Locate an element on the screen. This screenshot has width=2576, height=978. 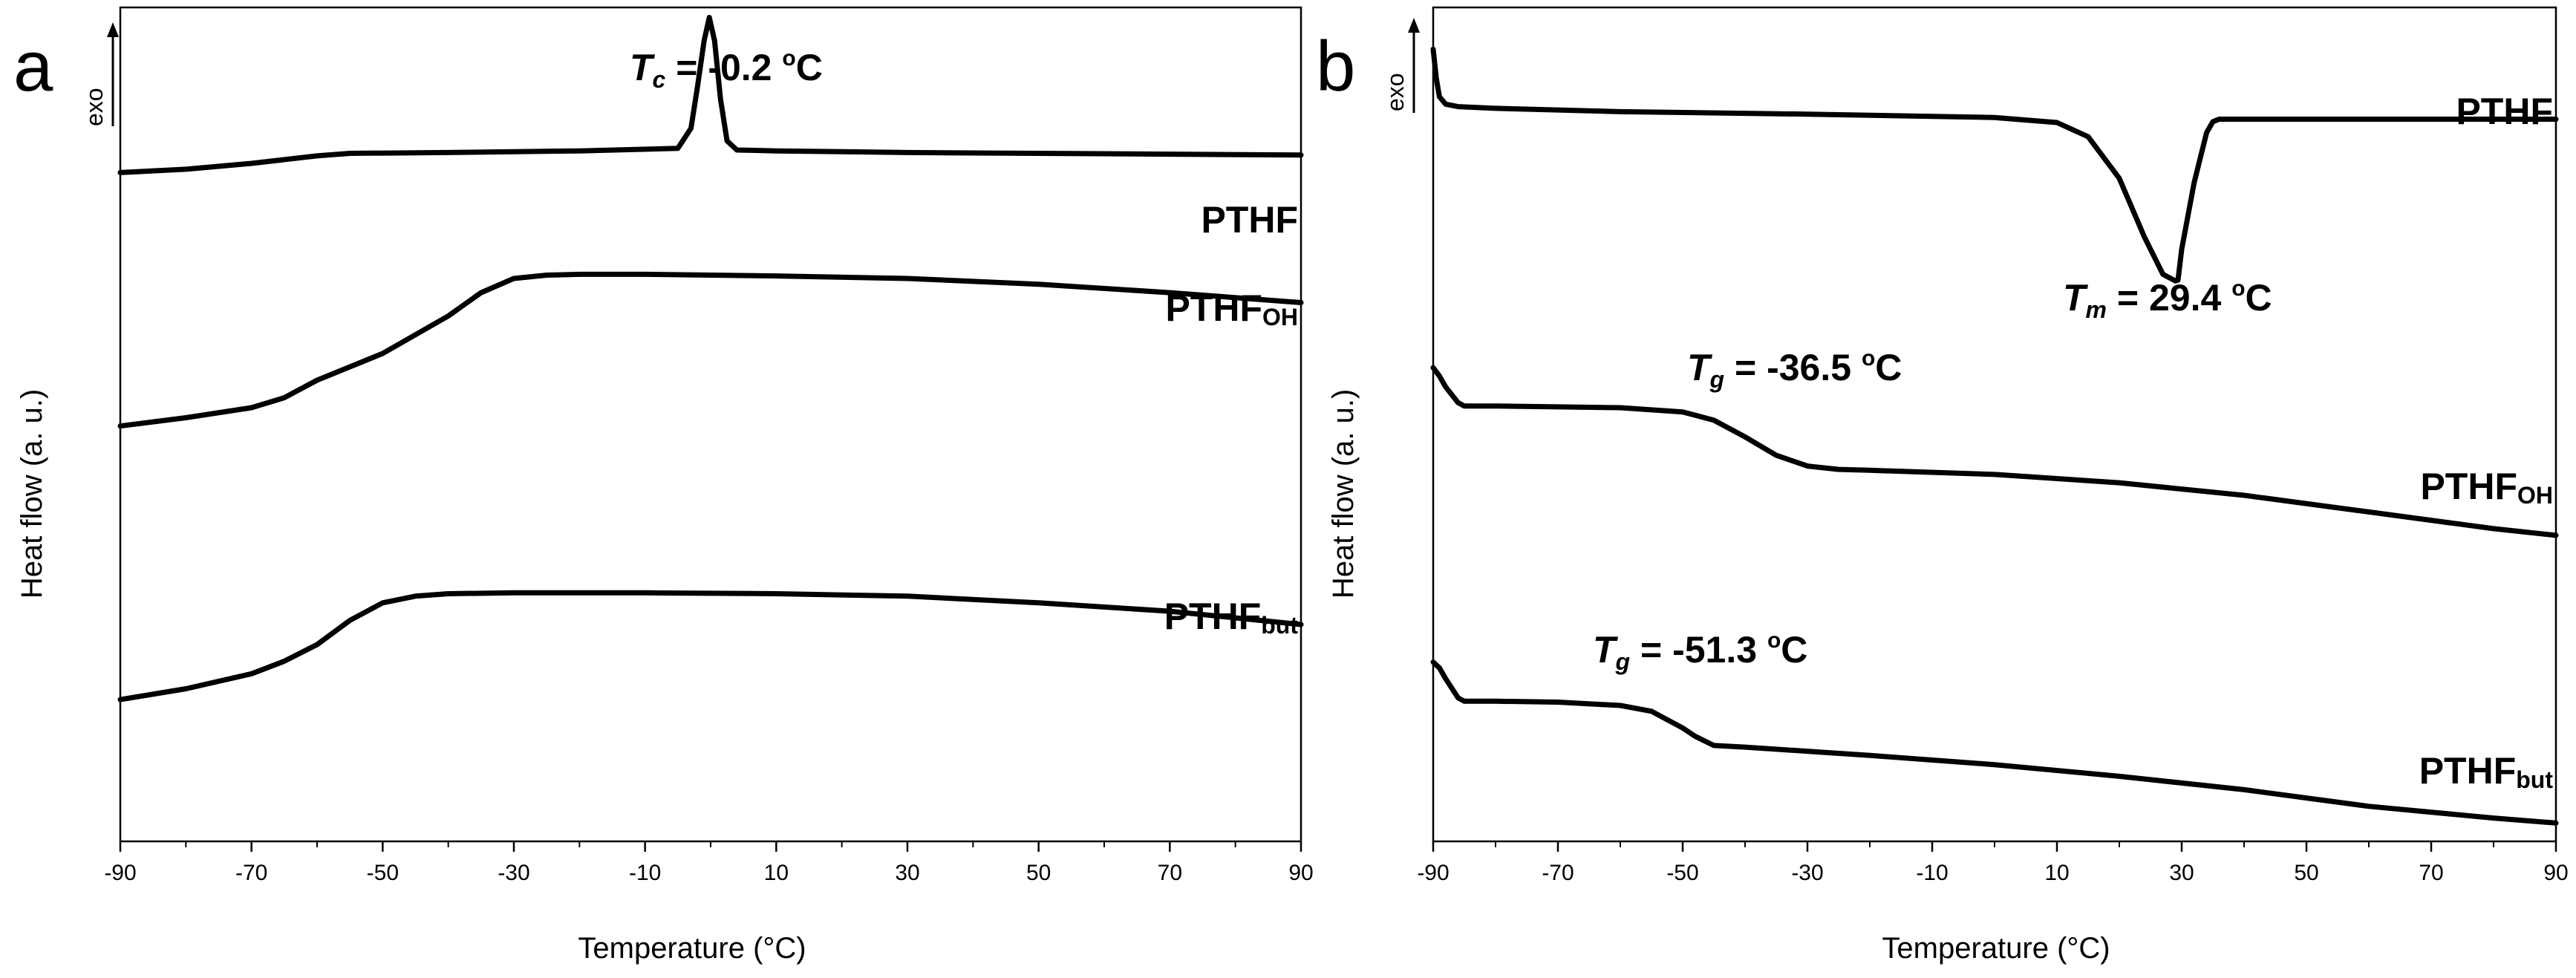
panel-b-annotation-tm: Tm = 29.4 oC is located at coordinates (2167, 299).